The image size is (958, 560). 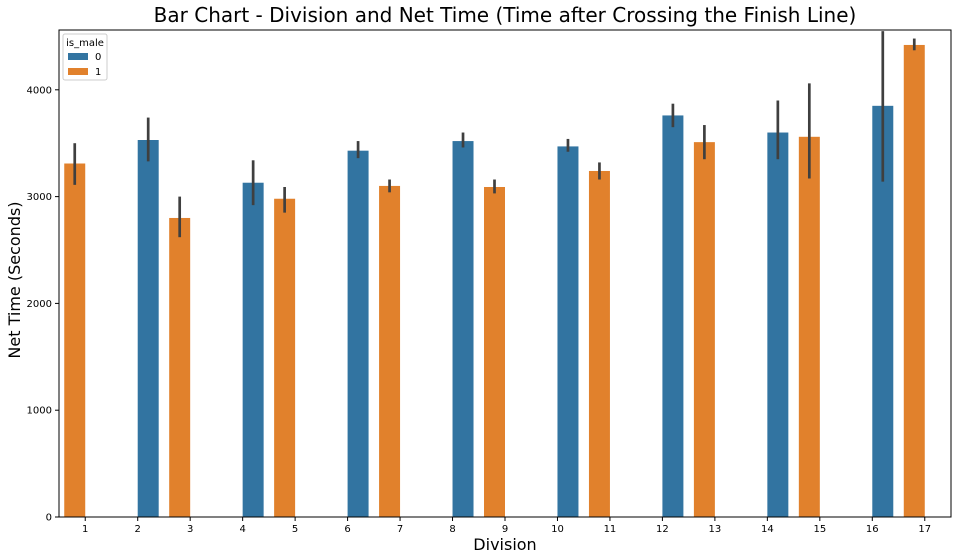 I want to click on x-tick-label: 8, so click(x=452, y=529).